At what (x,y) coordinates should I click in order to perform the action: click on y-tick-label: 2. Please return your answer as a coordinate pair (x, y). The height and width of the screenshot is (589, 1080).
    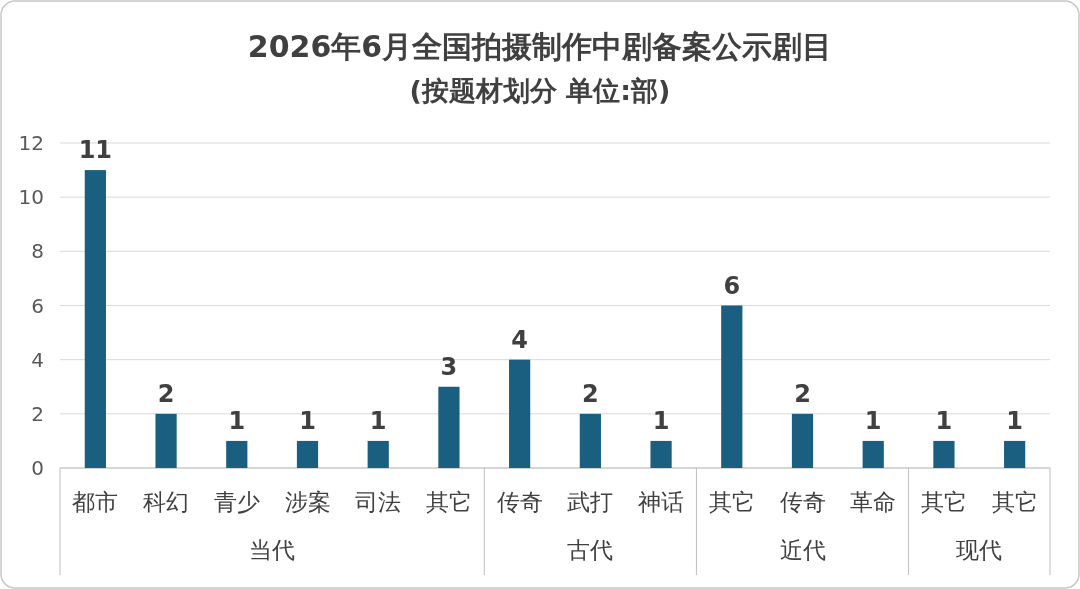
    Looking at the image, I should click on (37, 413).